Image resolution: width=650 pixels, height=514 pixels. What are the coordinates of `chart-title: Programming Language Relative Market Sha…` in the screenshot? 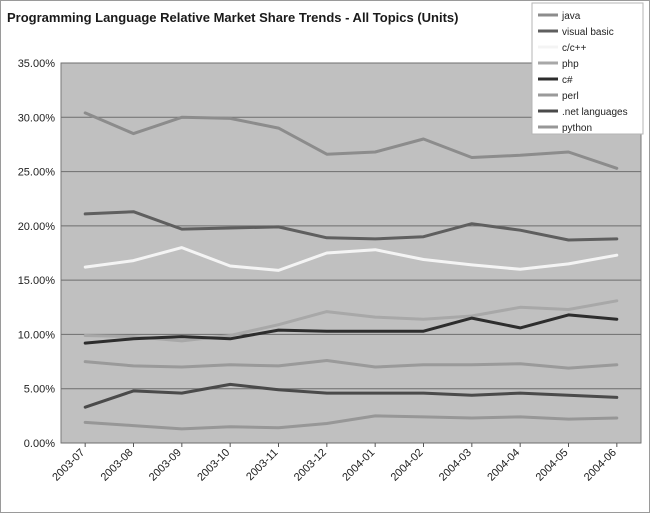 It's located at (232, 17).